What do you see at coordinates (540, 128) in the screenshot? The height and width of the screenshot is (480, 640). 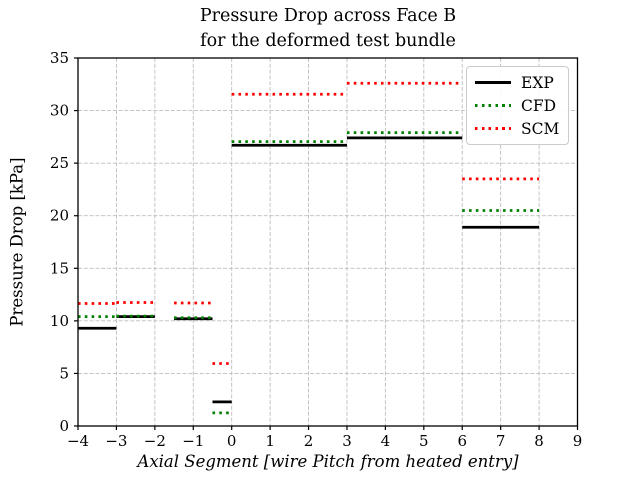 I see `legend-label-scm: SCM` at bounding box center [540, 128].